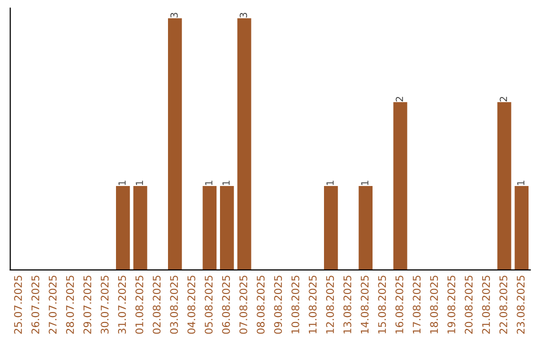  I want to click on x-tick-label: 08.08.2025, so click(260, 305).